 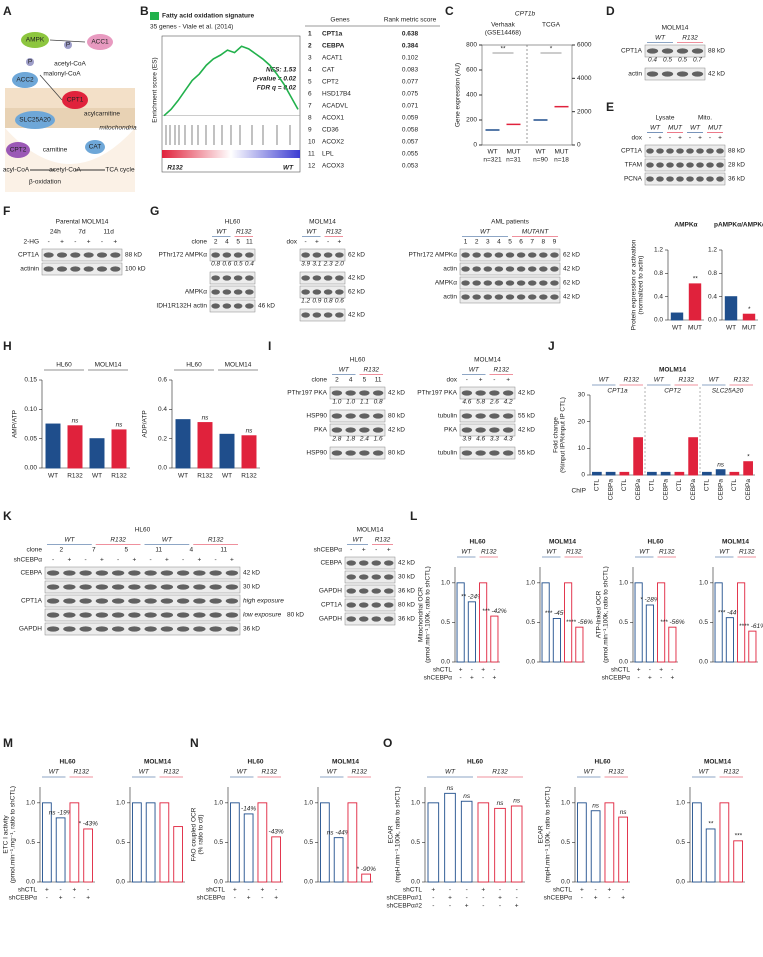 I want to click on y-tick-label: 2000, so click(x=584, y=111).